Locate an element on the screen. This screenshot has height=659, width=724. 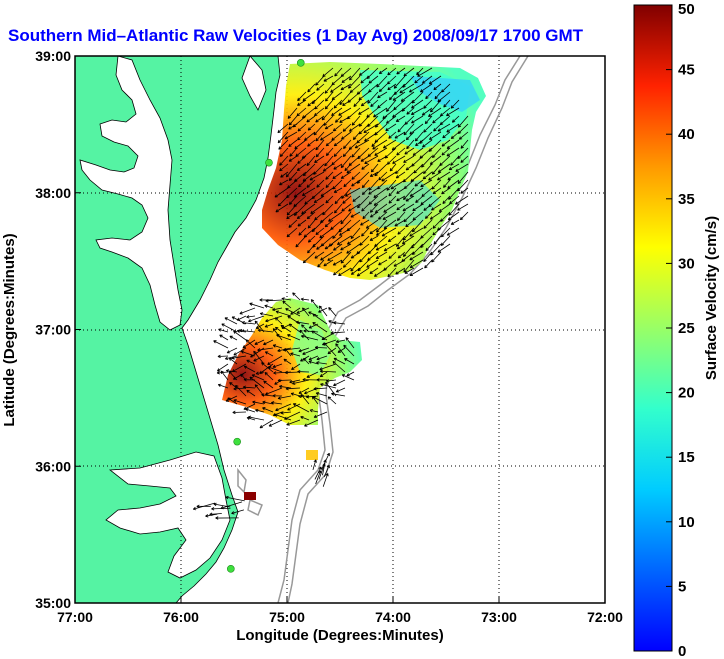
colorbar-tick-label: 45 is located at coordinates (686, 70).